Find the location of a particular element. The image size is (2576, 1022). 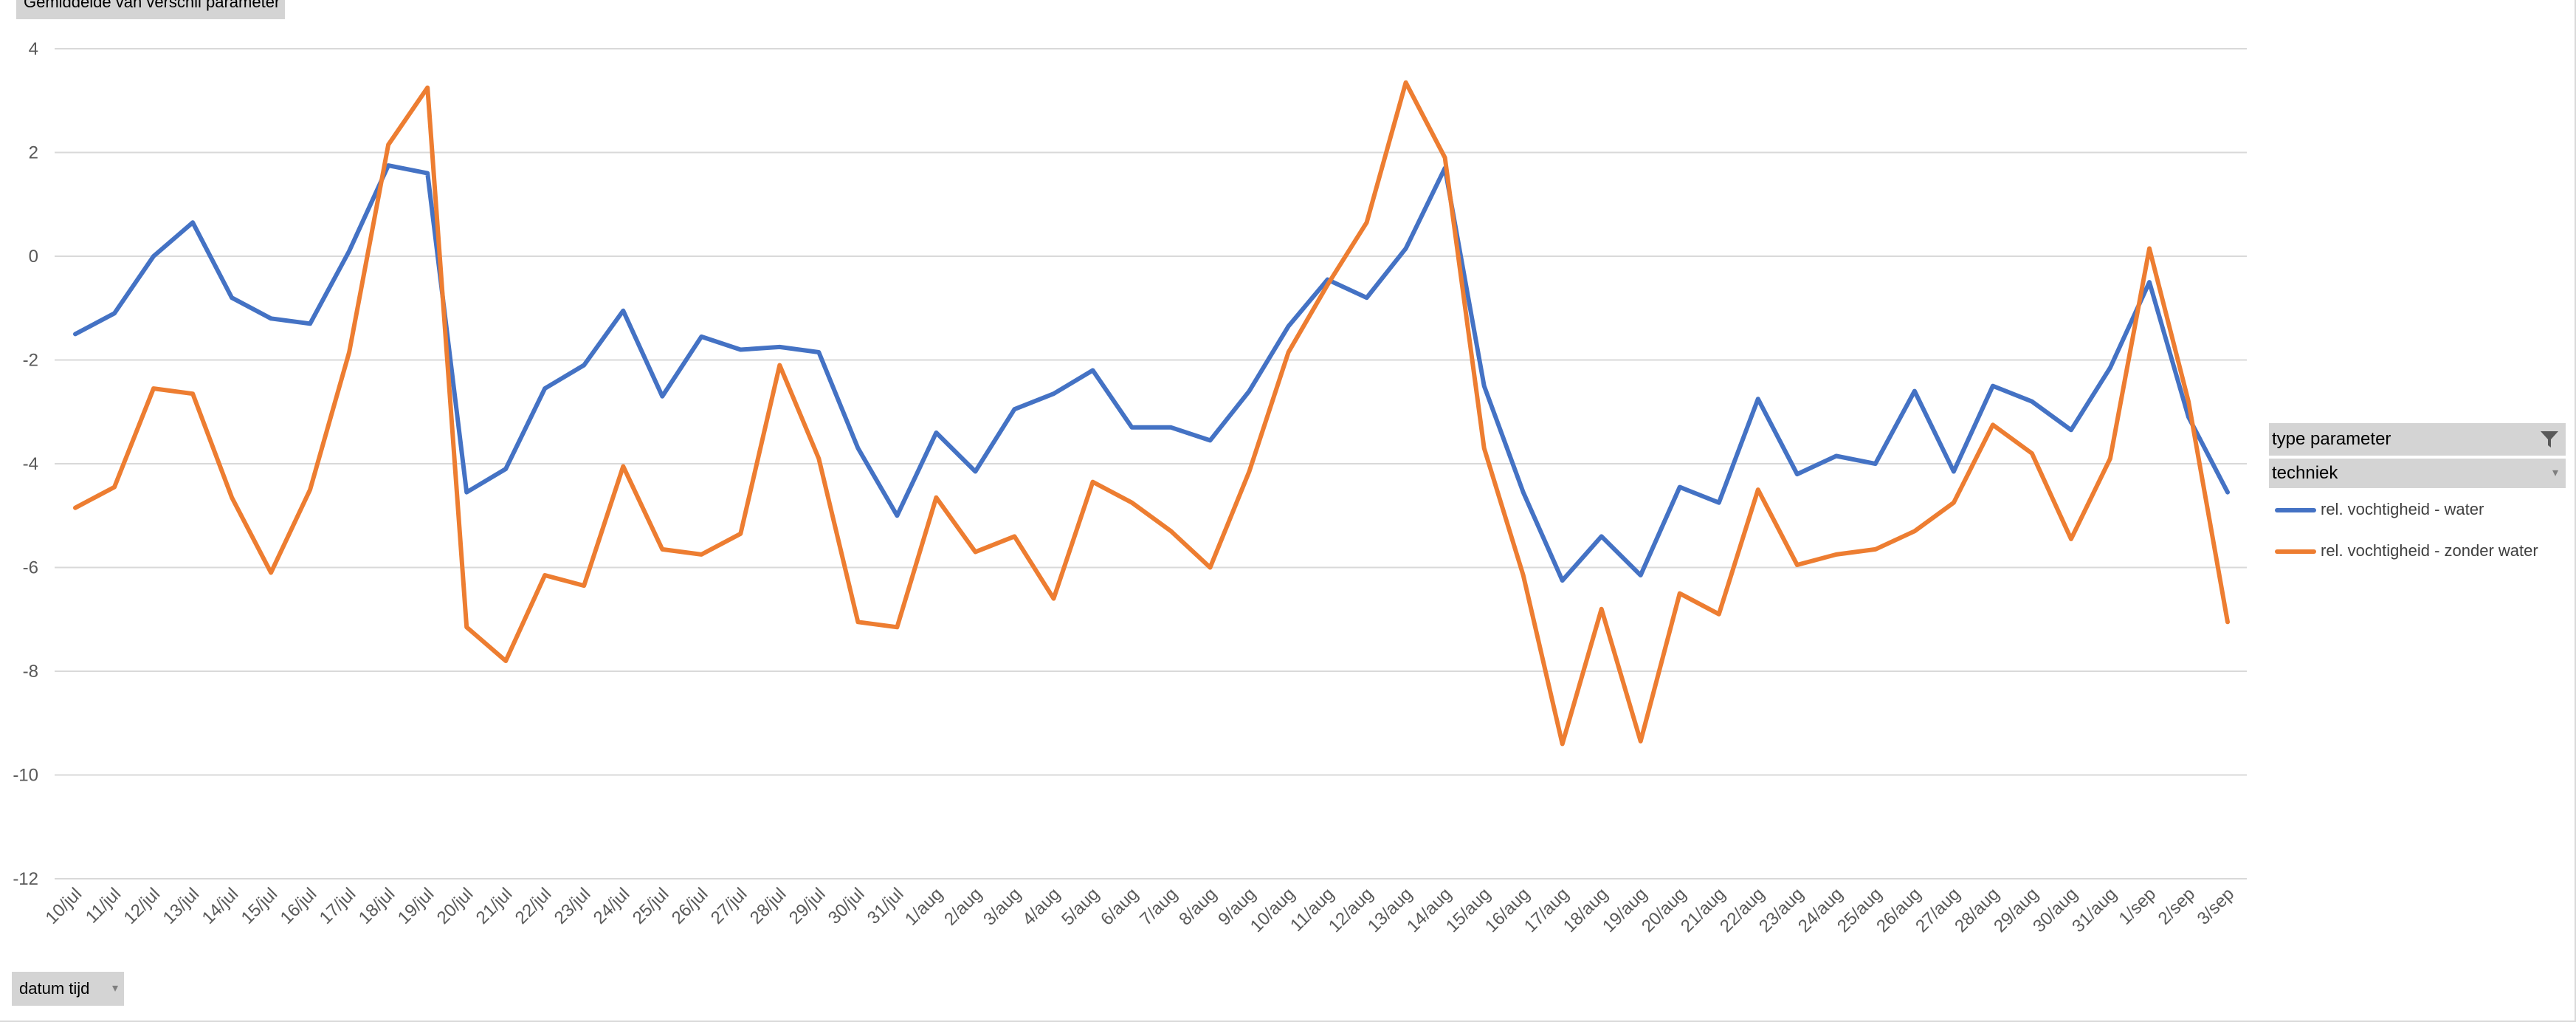

legend-item-zonder-water: rel. vochtigheid - zonder water is located at coordinates (2406, 551).